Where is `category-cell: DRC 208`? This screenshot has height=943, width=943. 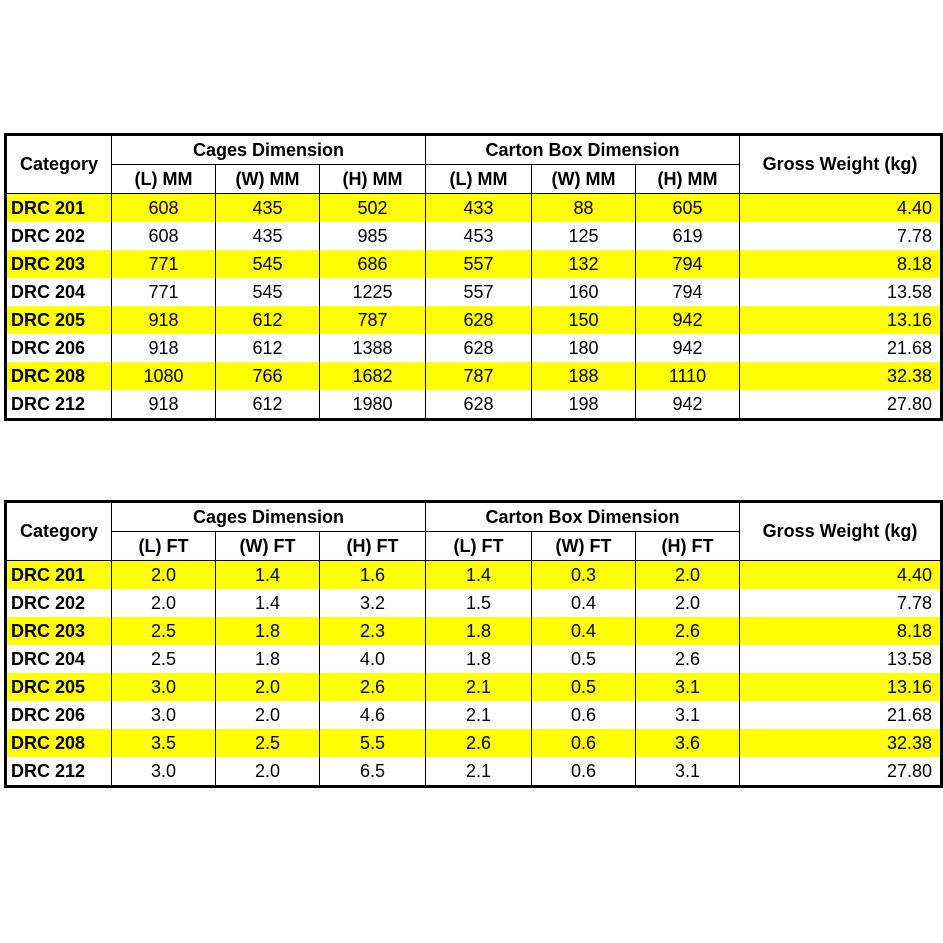 category-cell: DRC 208 is located at coordinates (58, 743).